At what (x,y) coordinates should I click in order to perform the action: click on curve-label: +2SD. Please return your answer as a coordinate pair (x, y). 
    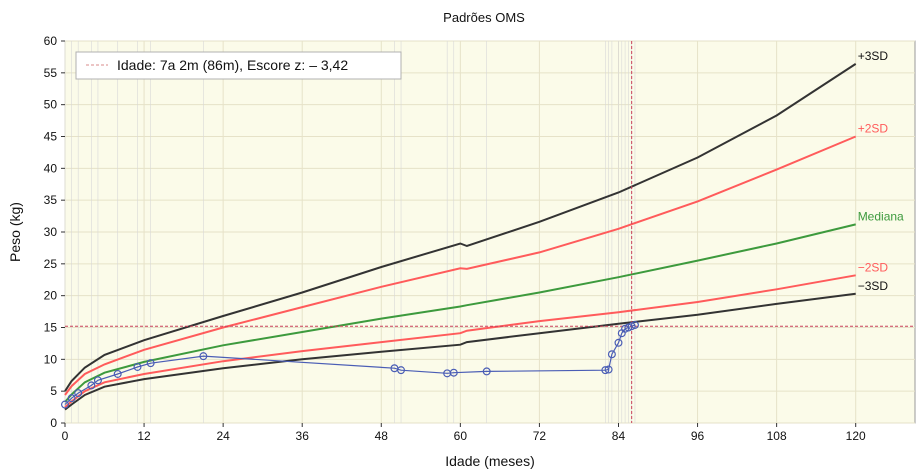
    Looking at the image, I should click on (873, 129).